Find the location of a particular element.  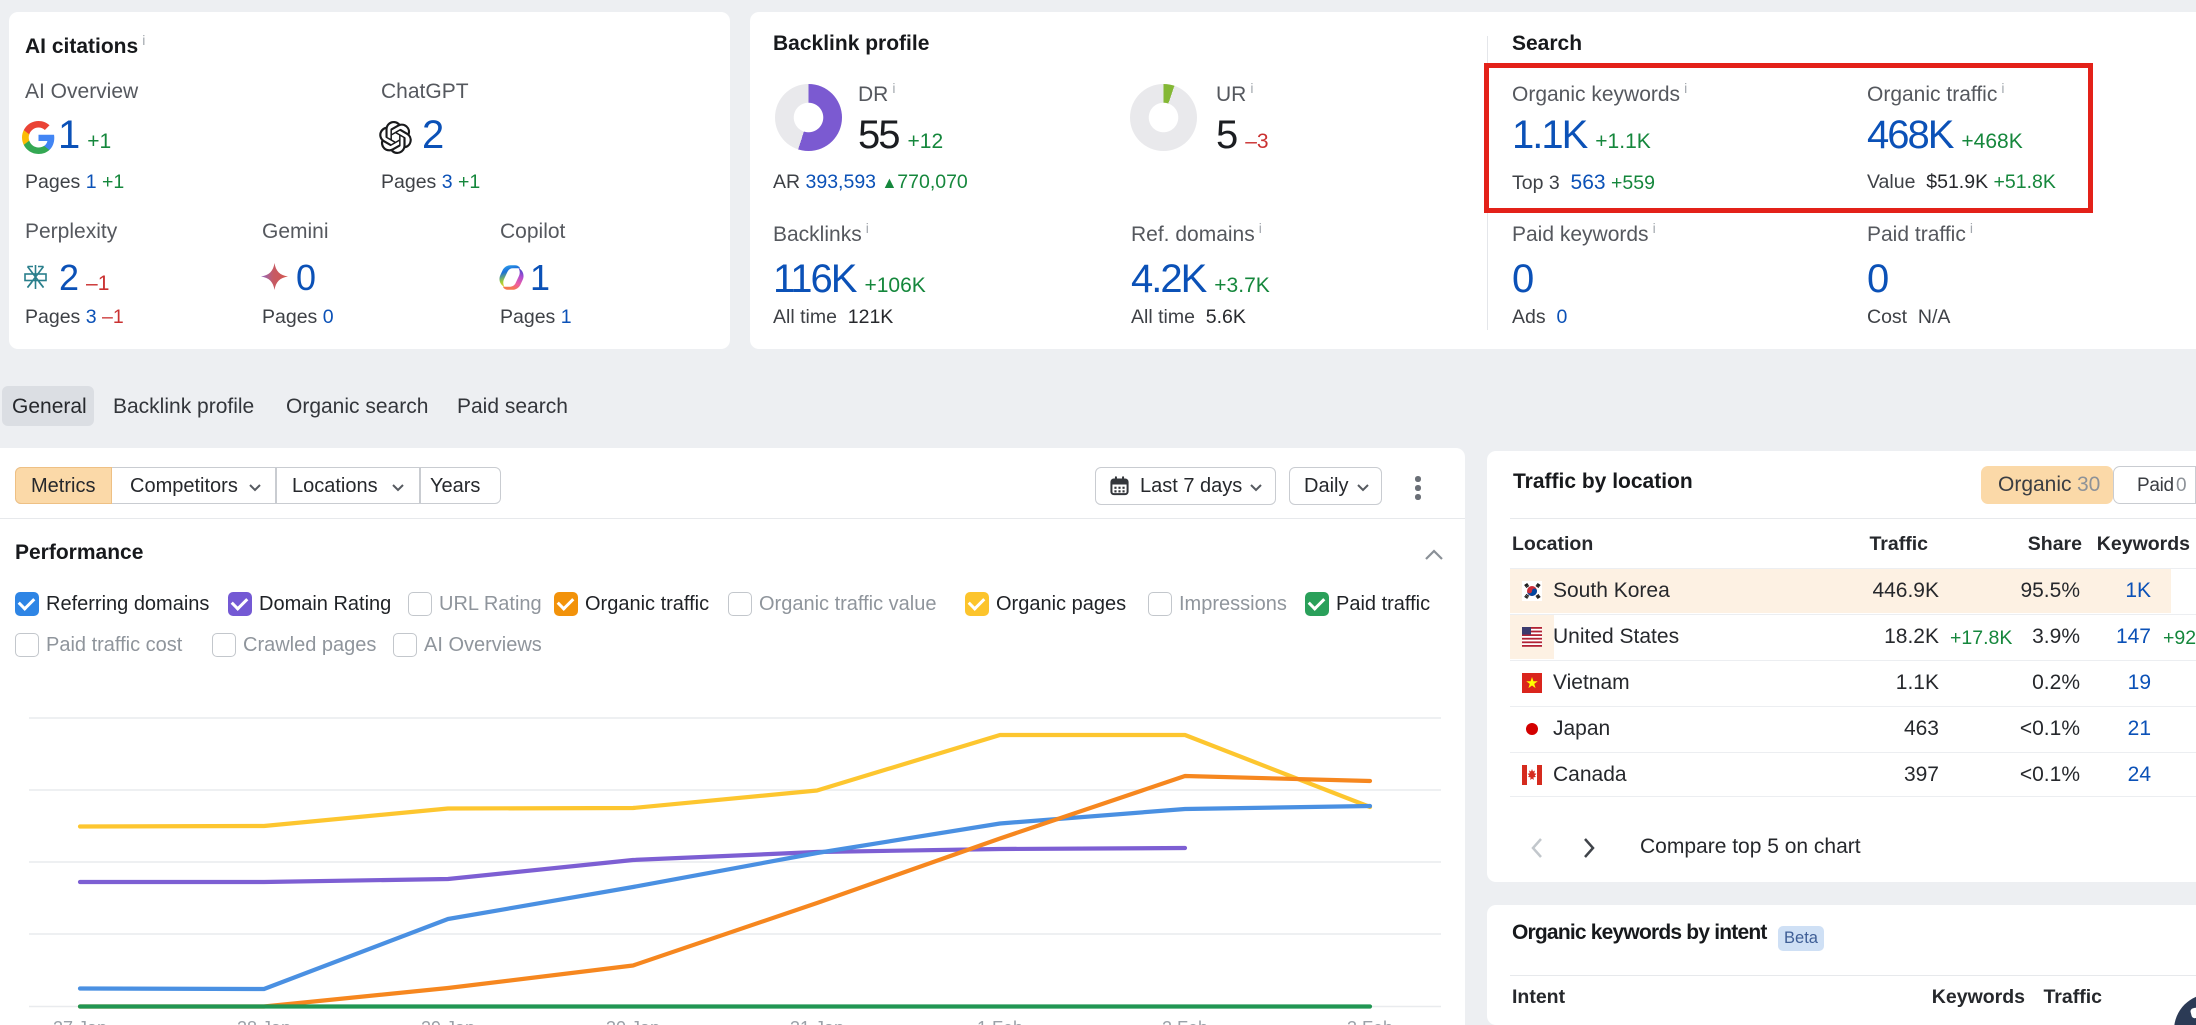

svg-text: 27 Jan is located at coordinates (80, 1021).